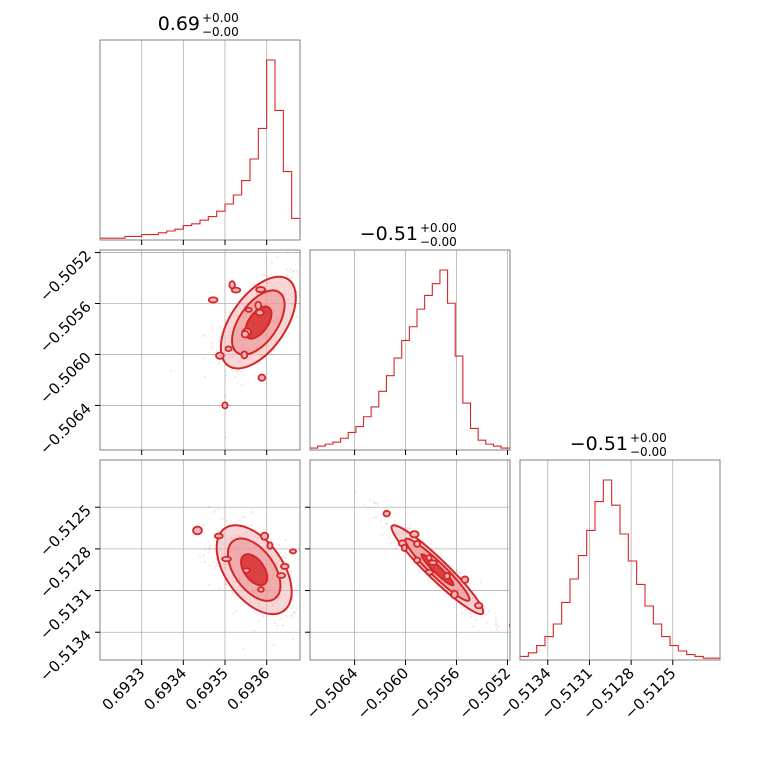 This screenshot has width=760, height=760. I want to click on y-tick-label: −0.5052, so click(65, 276).